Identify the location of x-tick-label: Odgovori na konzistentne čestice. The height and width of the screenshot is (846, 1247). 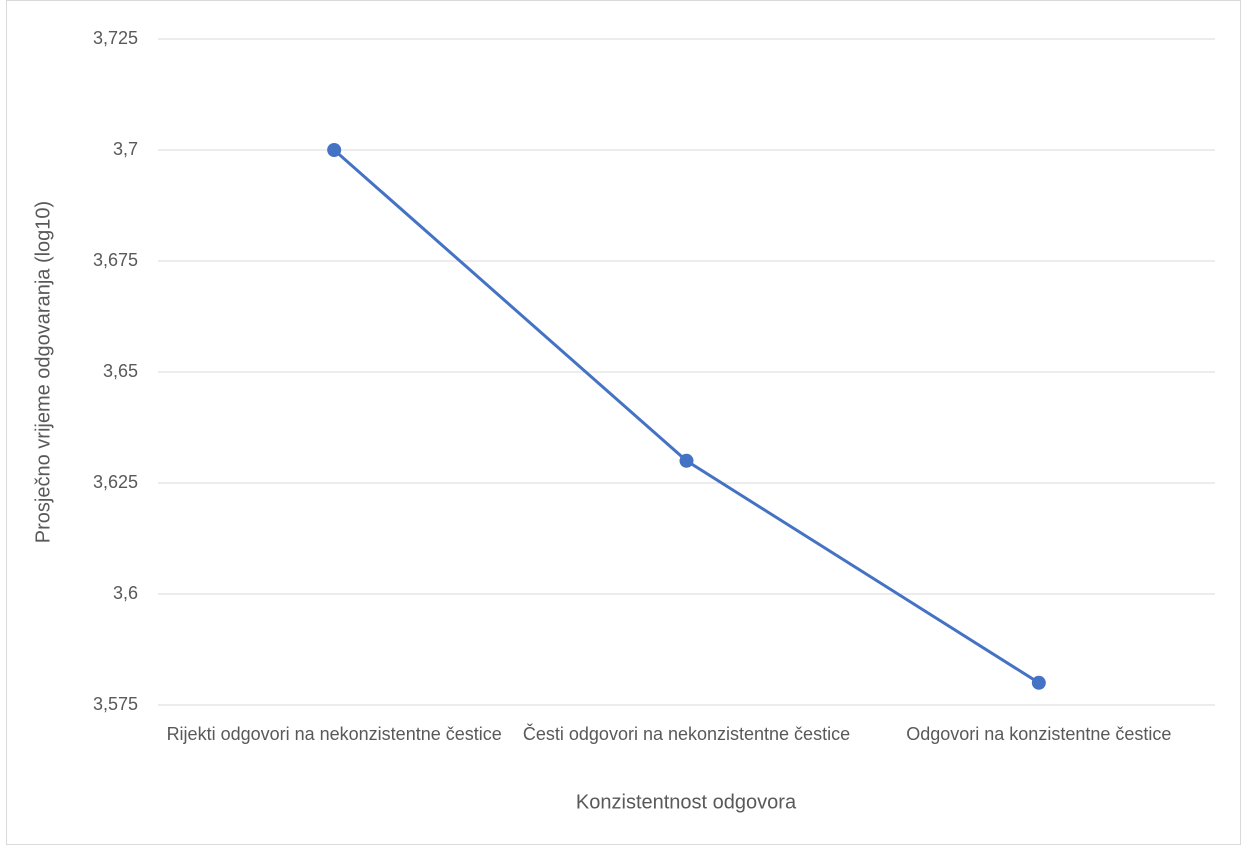
(1039, 734).